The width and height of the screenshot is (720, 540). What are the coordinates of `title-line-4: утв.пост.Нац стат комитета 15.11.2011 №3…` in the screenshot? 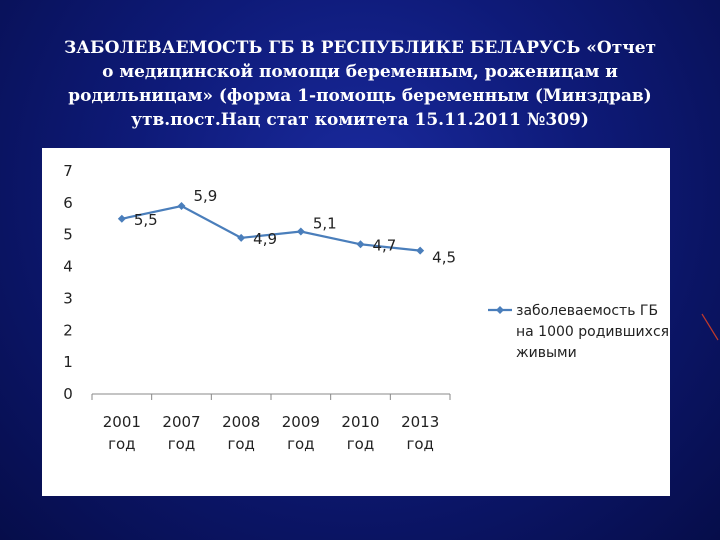 It's located at (360, 120).